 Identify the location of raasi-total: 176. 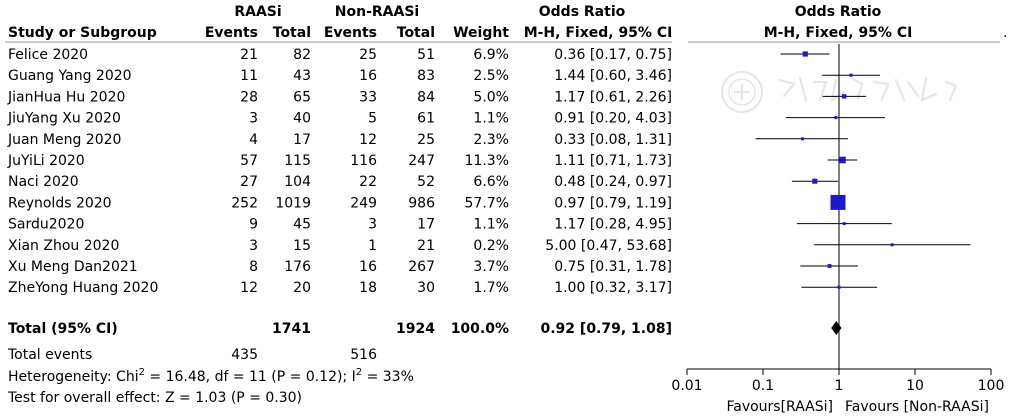
(297, 267).